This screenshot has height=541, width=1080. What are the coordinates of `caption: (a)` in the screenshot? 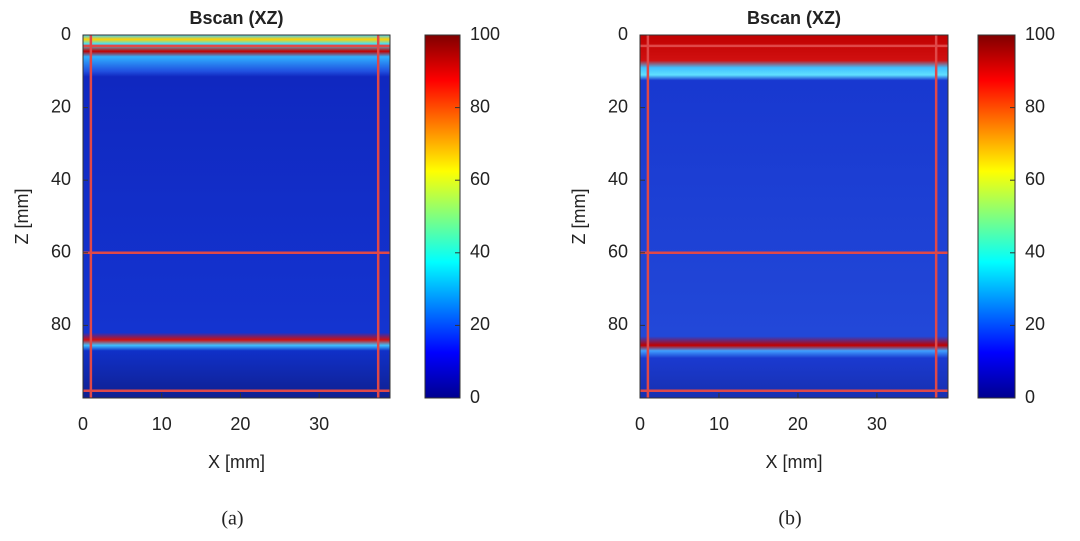 It's located at (232, 519).